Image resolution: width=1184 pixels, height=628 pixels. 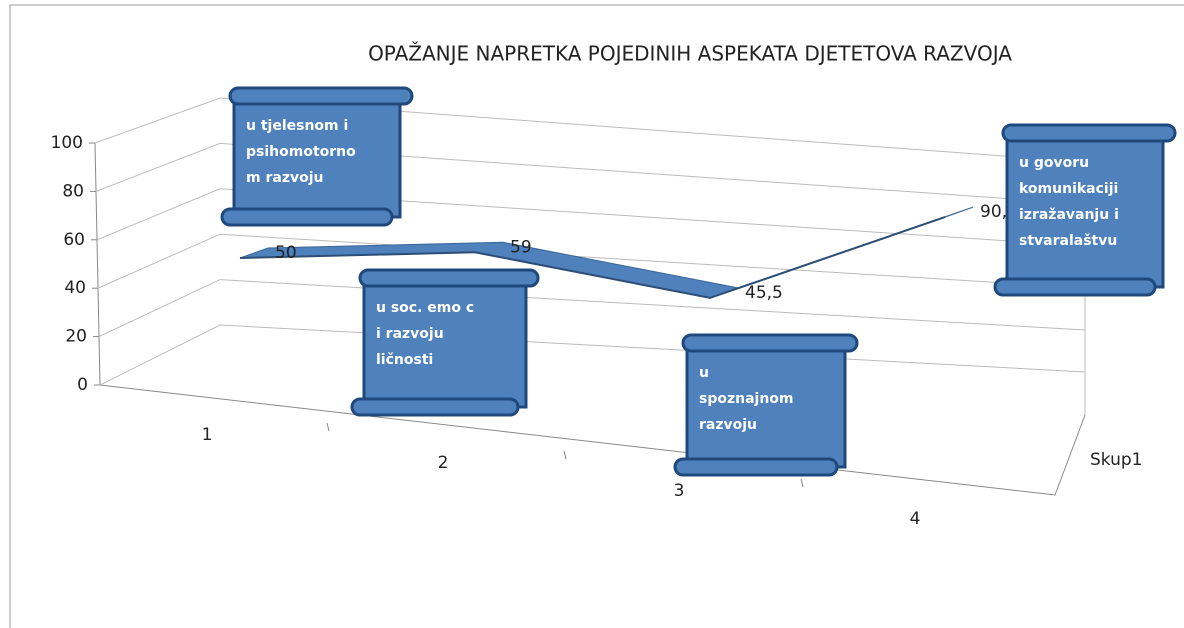 I want to click on annotation-scroll: u tjelesnom i psihomotorno m razvoju, so click(x=317, y=156).